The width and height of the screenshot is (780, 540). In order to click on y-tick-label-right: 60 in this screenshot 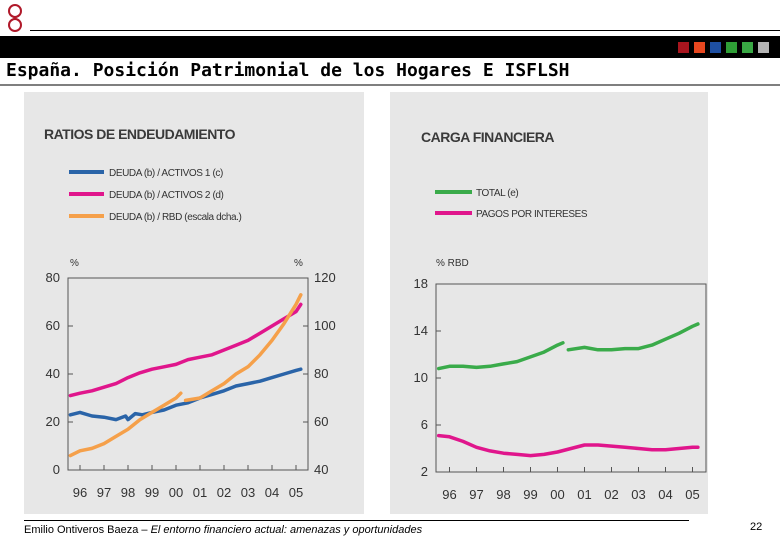, I will do `click(321, 421)`.